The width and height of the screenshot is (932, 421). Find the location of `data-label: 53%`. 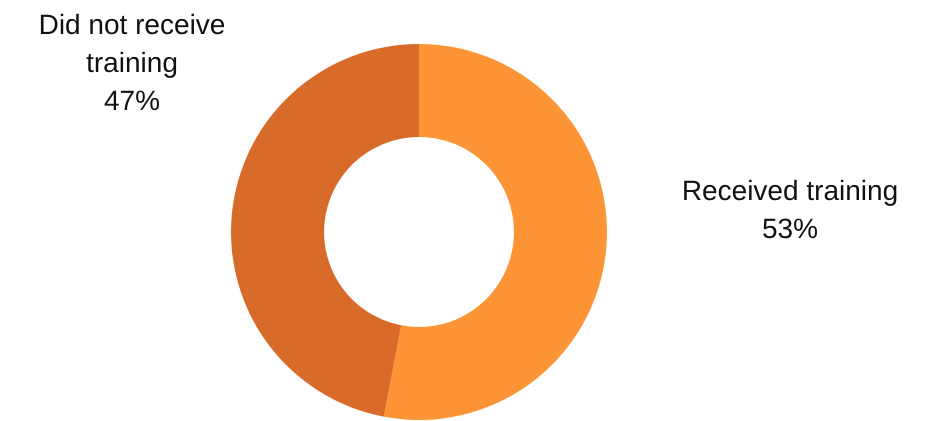

data-label: 53% is located at coordinates (790, 228).